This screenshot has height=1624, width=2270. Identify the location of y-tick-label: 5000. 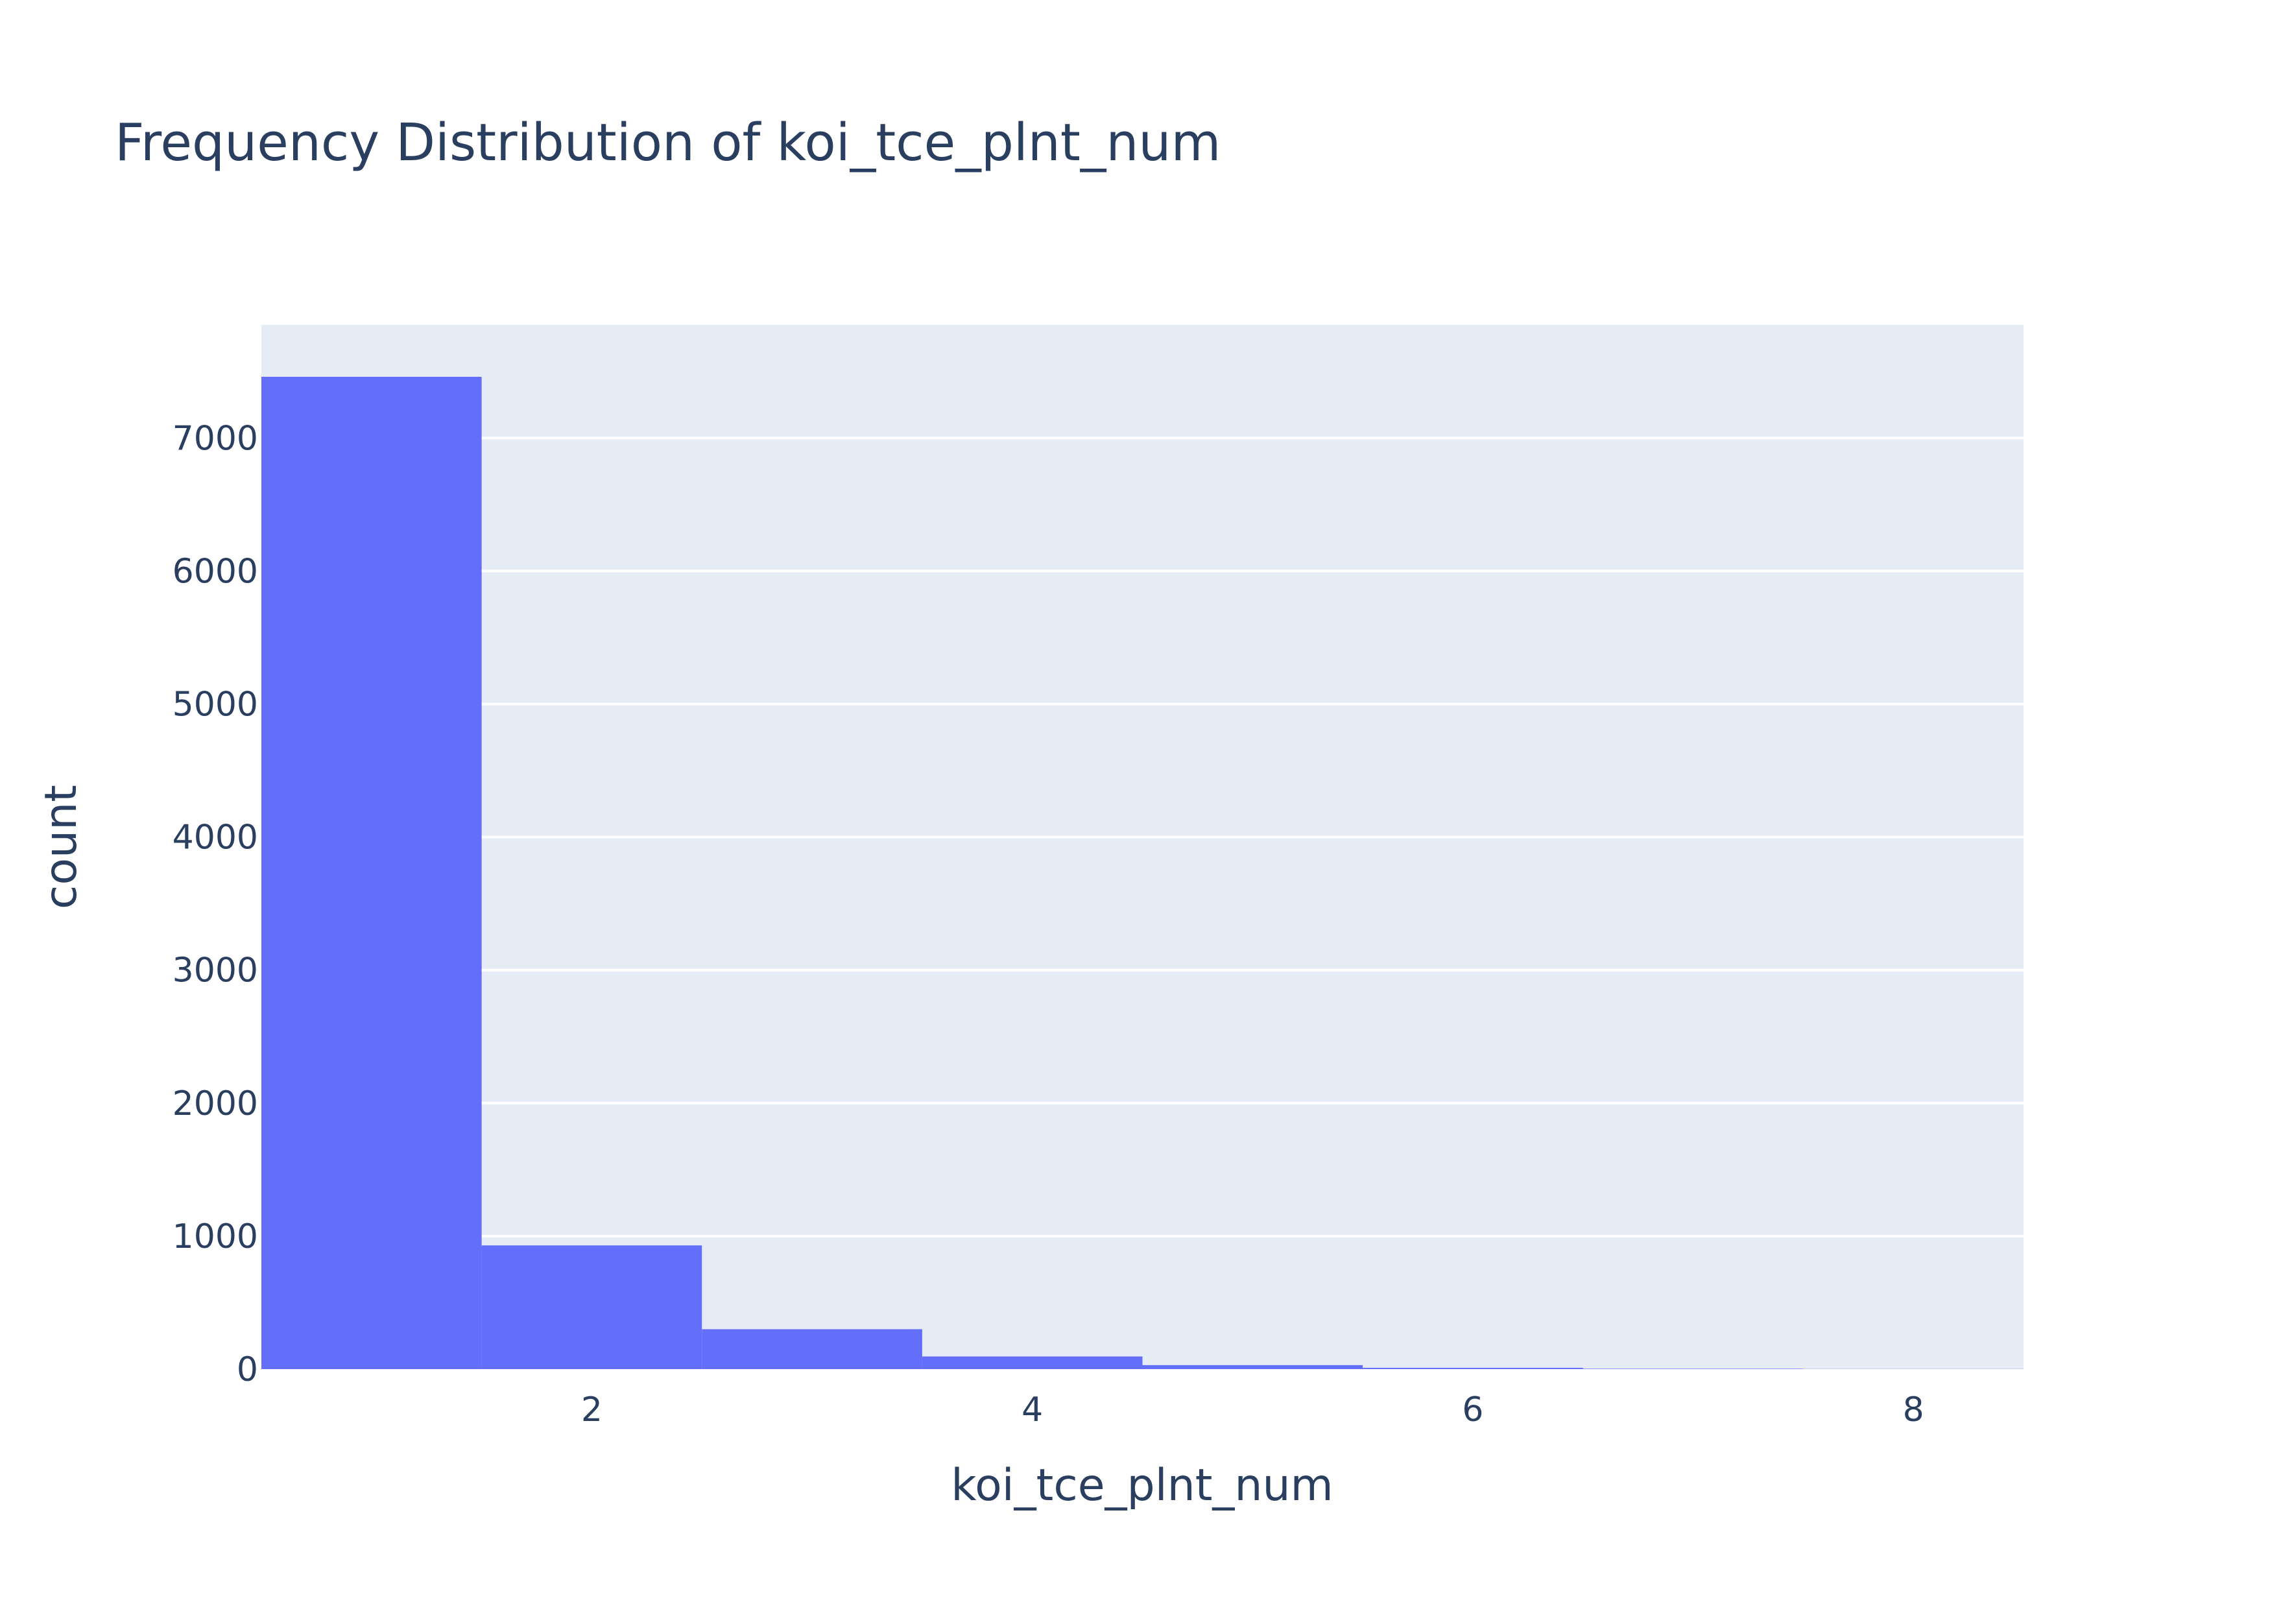
(215, 705).